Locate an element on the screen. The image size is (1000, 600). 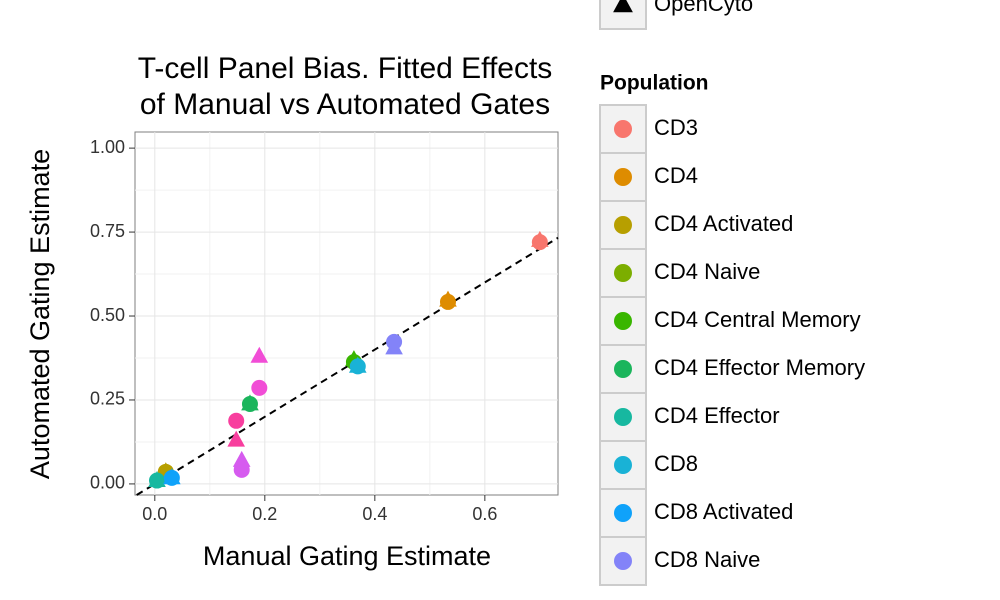
legend-title: Population is located at coordinates (654, 83).